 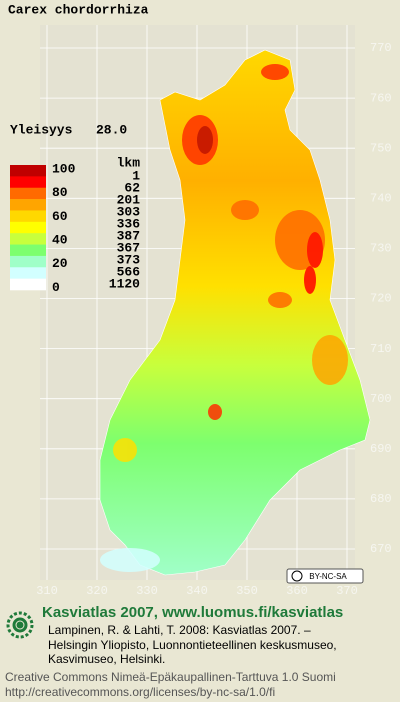 I want to click on legend-count: 373, so click(x=129, y=259).